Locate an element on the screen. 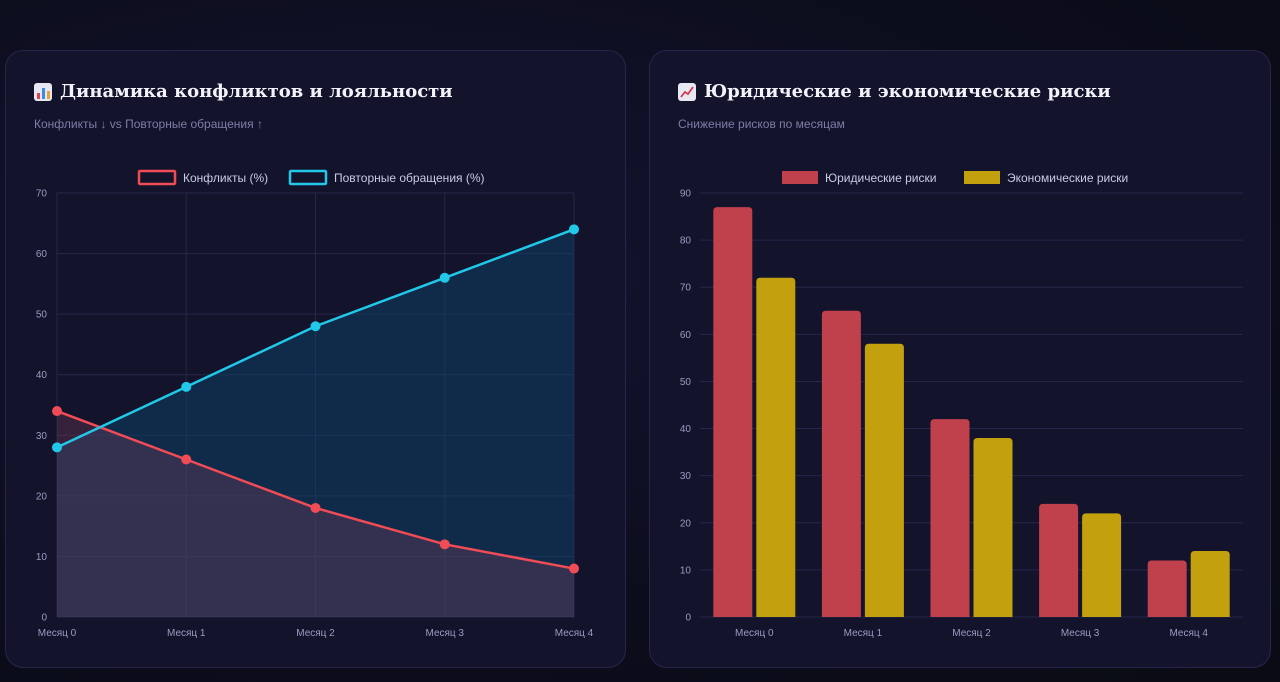  card-title: Юридические и экономические риски is located at coordinates (894, 91).